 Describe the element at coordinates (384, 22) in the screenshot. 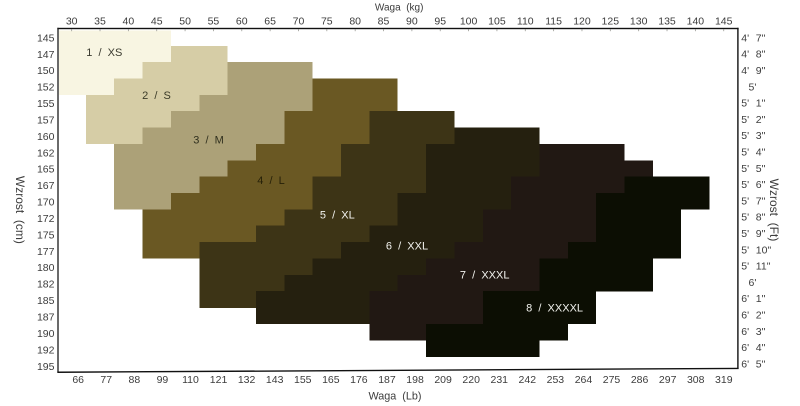

I see `svg-text: 85` at that location.